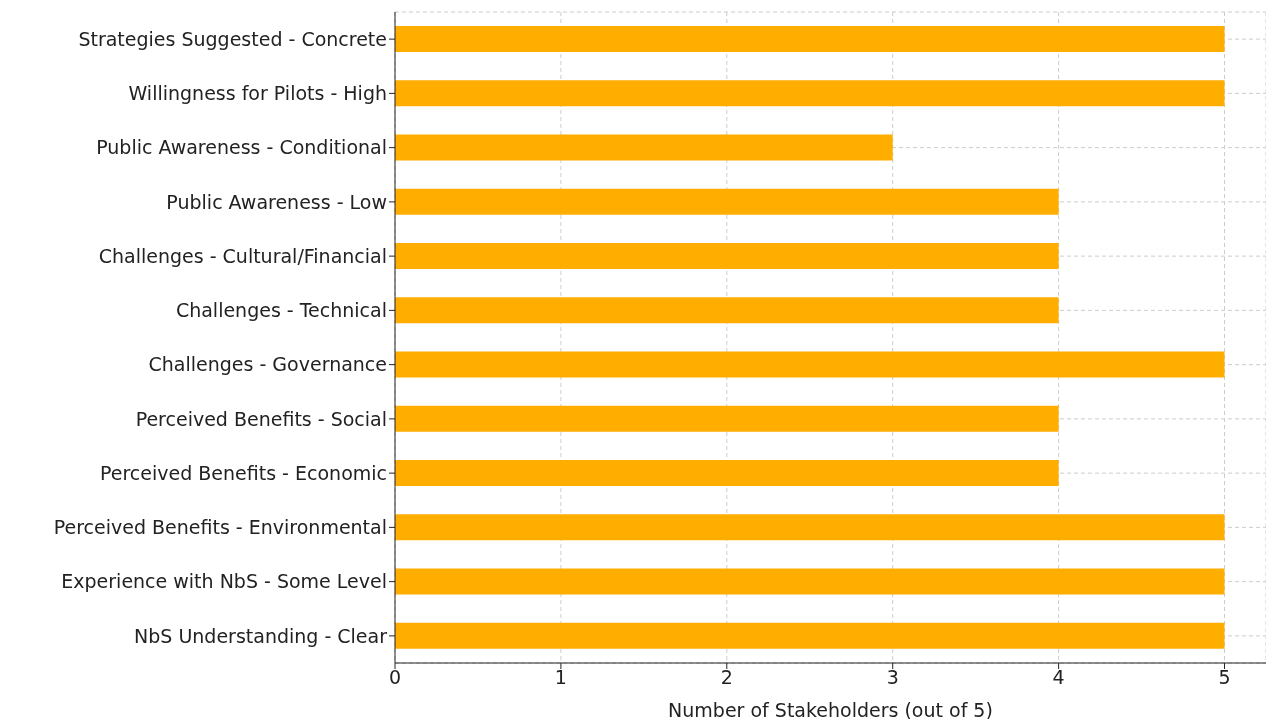 The width and height of the screenshot is (1266, 719). What do you see at coordinates (257, 93) in the screenshot?
I see `y-tick-label: Willingness for Pilots - High` at bounding box center [257, 93].